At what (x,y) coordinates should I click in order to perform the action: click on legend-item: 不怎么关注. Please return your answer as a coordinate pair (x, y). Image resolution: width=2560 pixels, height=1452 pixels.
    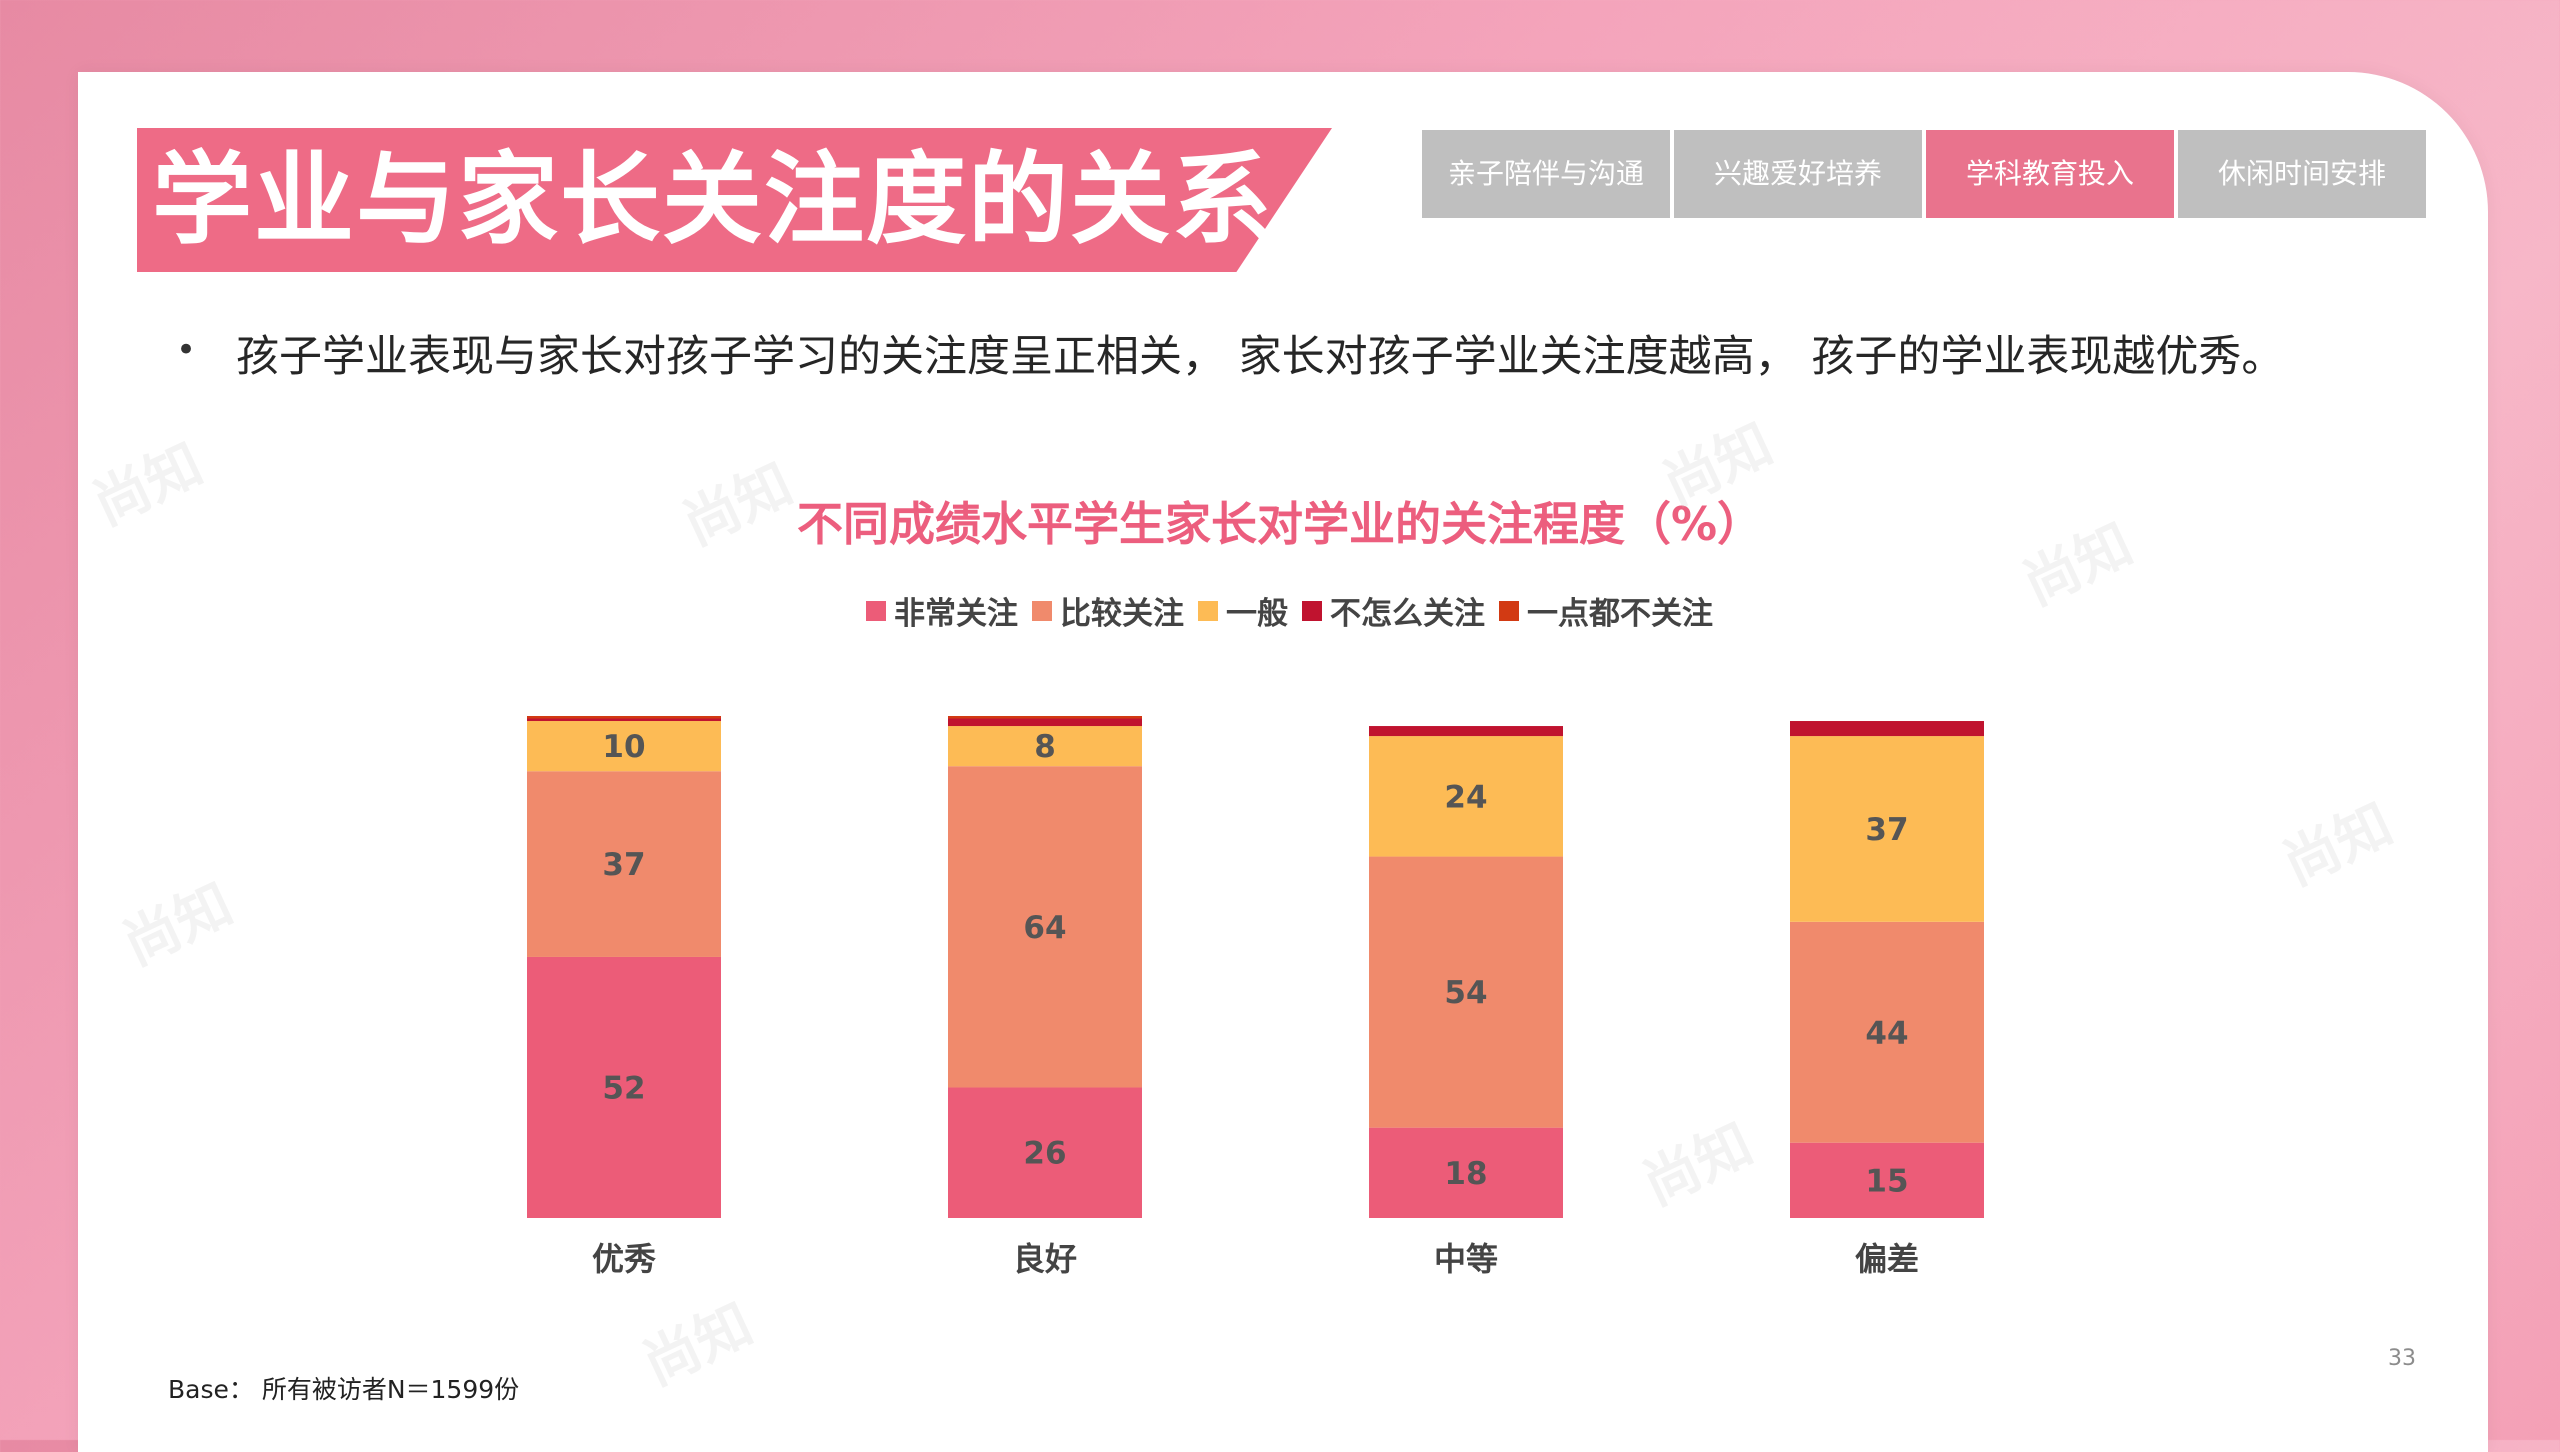
    Looking at the image, I should click on (1393, 610).